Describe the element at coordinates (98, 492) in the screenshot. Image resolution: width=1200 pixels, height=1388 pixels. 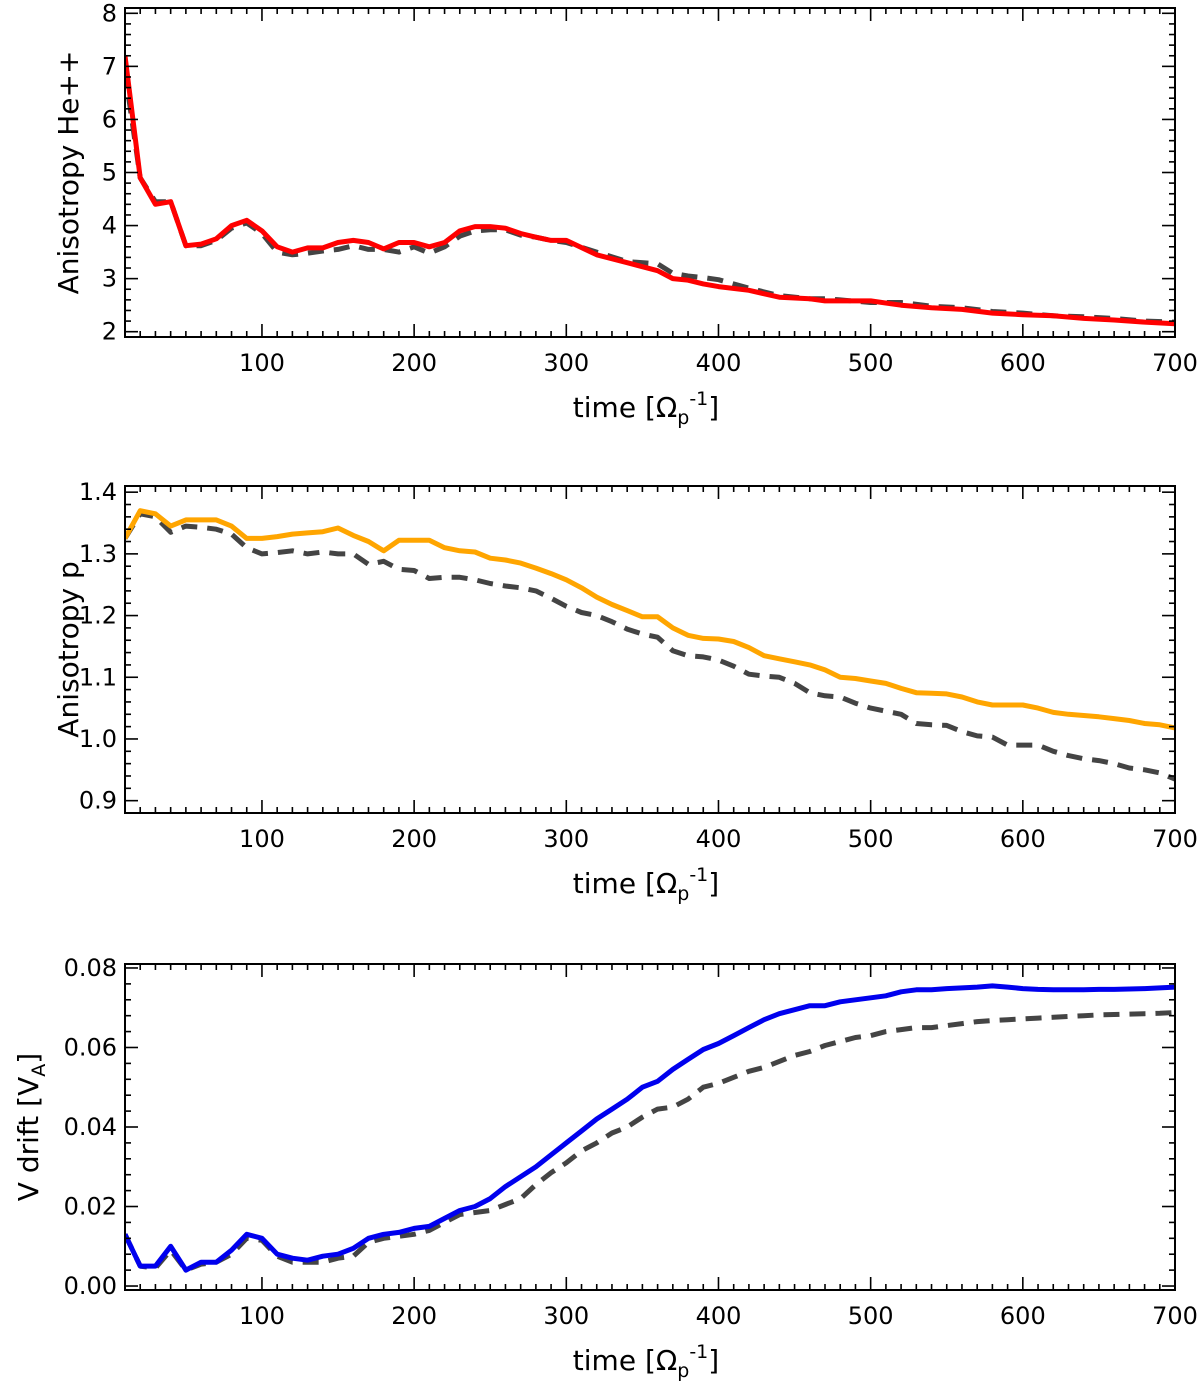
I see `y-tick-label: 1.4` at that location.